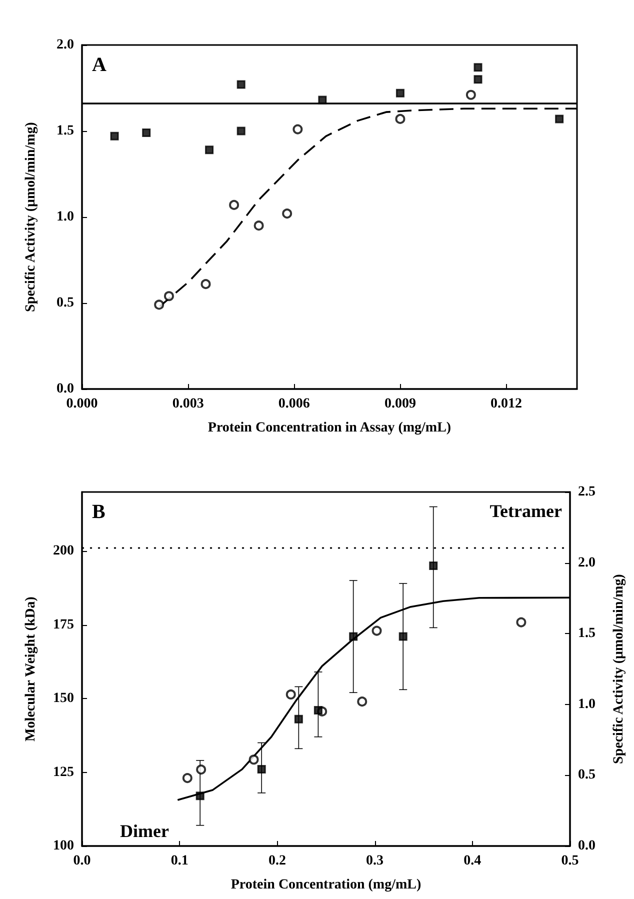  I want to click on y-tick-label: 100, so click(63, 846).